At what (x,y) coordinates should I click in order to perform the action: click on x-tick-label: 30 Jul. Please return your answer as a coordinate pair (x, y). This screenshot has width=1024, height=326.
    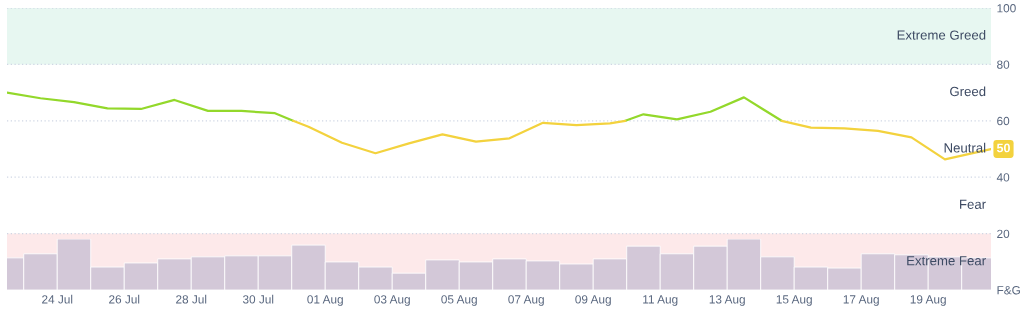
    Looking at the image, I should click on (258, 299).